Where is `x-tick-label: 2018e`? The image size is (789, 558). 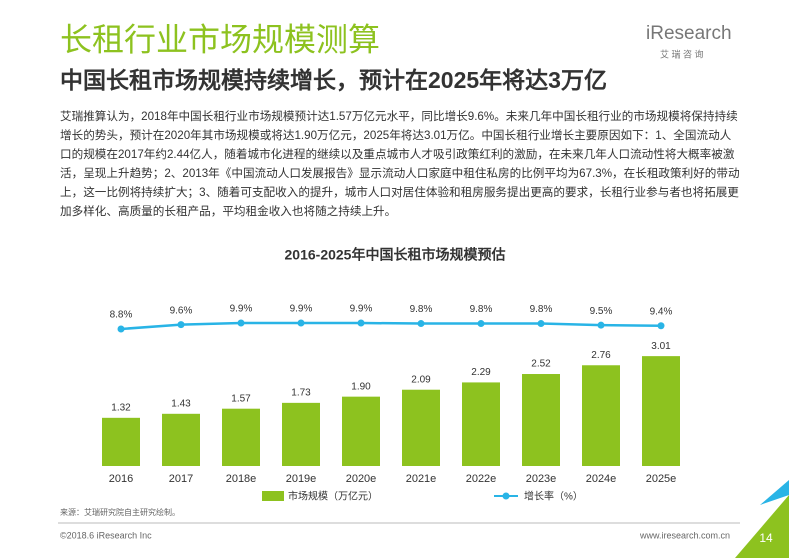 x-tick-label: 2018e is located at coordinates (241, 479).